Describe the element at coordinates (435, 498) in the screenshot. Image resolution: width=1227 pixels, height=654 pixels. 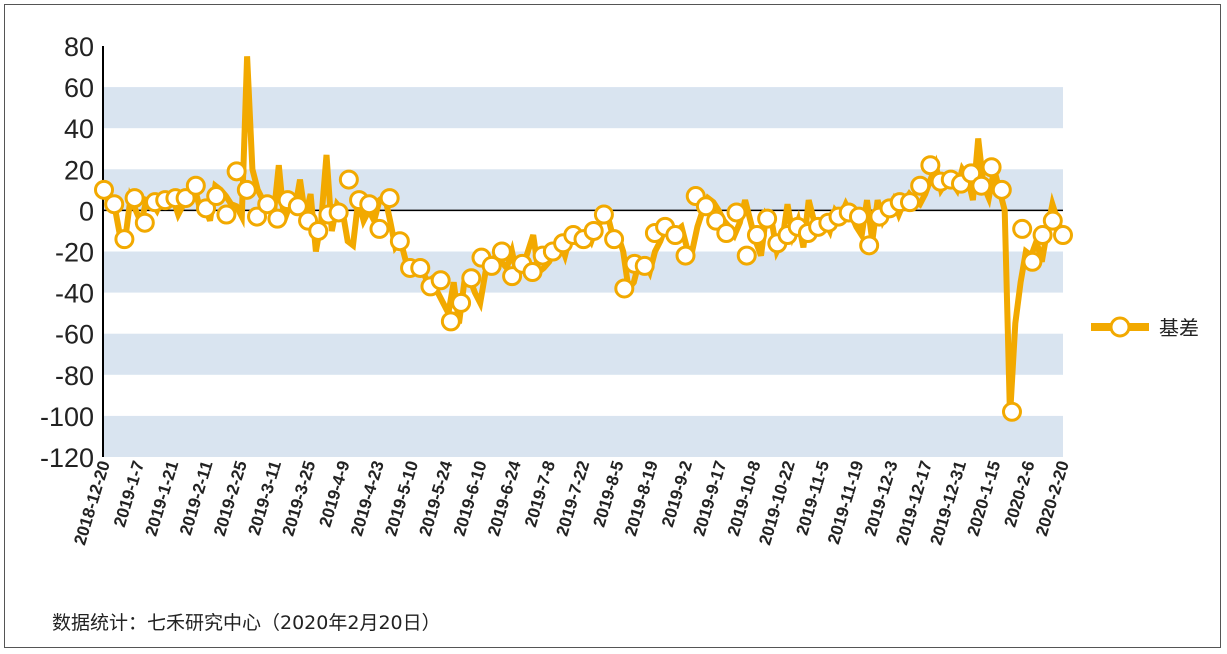
I see `x-tick-label: 2019-5-24` at that location.